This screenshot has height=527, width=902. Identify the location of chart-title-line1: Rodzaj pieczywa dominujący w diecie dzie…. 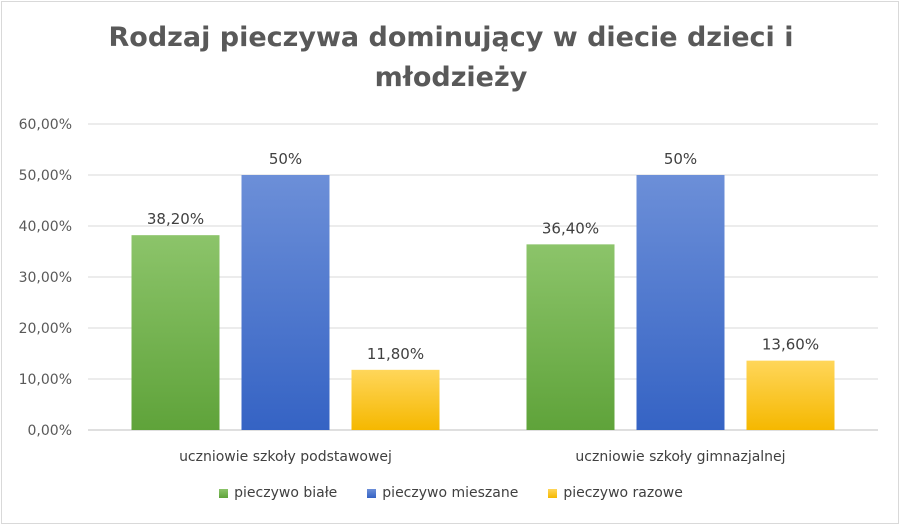
(451, 37).